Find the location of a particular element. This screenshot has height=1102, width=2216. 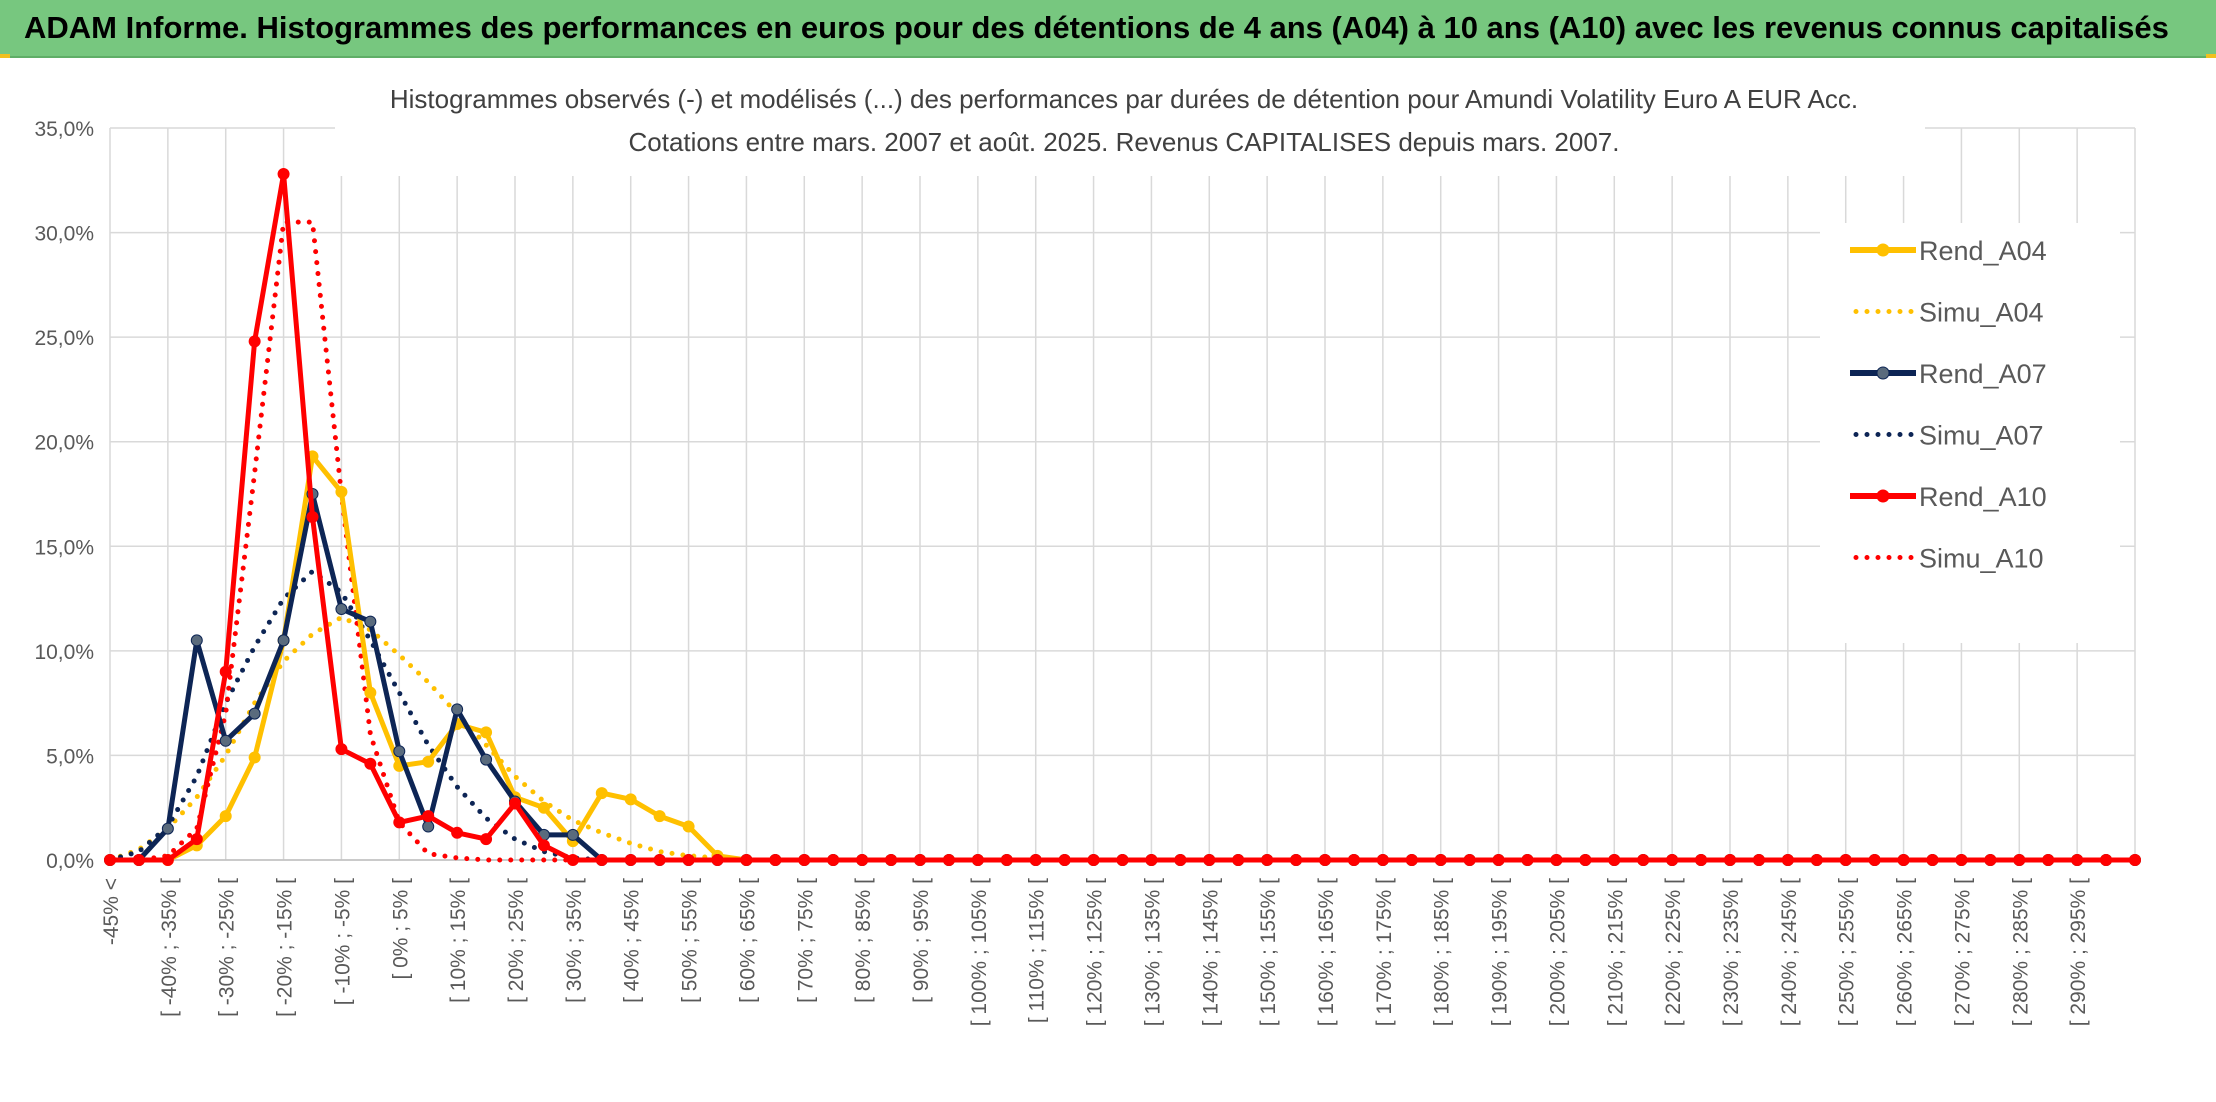

x-tick-label: [ 290% ; 295% [ is located at coordinates (2078, 952).